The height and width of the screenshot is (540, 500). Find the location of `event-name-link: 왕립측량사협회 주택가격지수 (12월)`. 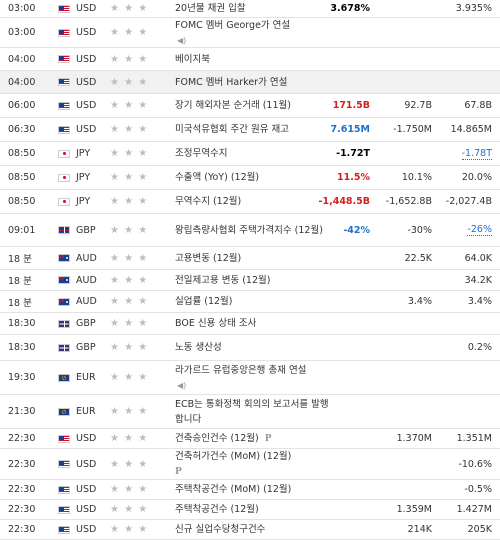

event-name-link: 왕립측량사협회 주택가격지수 (12월) is located at coordinates (255, 230).